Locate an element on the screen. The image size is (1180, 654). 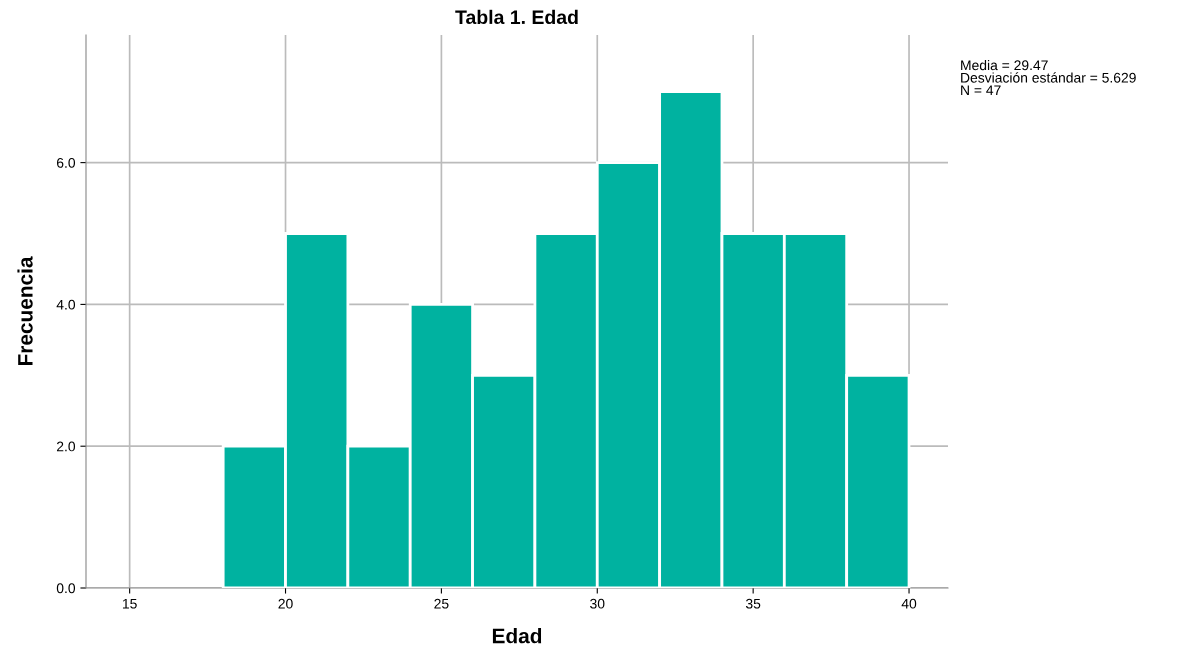
x-axis-title: Edad is located at coordinates (517, 636).